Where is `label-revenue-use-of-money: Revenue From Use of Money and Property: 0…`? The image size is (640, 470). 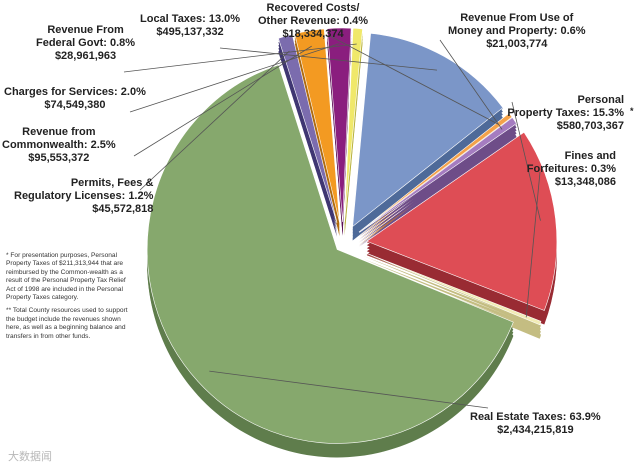
label-revenue-use-of-money: Revenue From Use of Money and Property: 0… is located at coordinates (517, 31).